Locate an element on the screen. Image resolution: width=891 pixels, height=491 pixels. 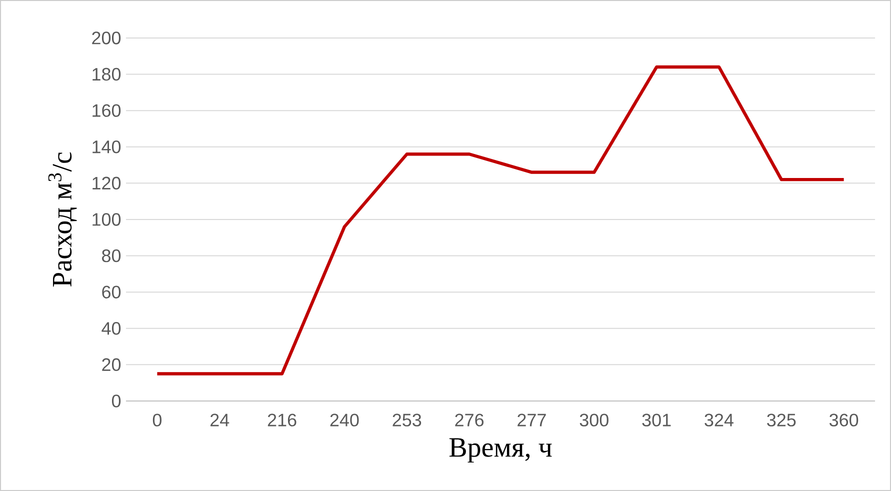
x-tick-label: 0 is located at coordinates (157, 420).